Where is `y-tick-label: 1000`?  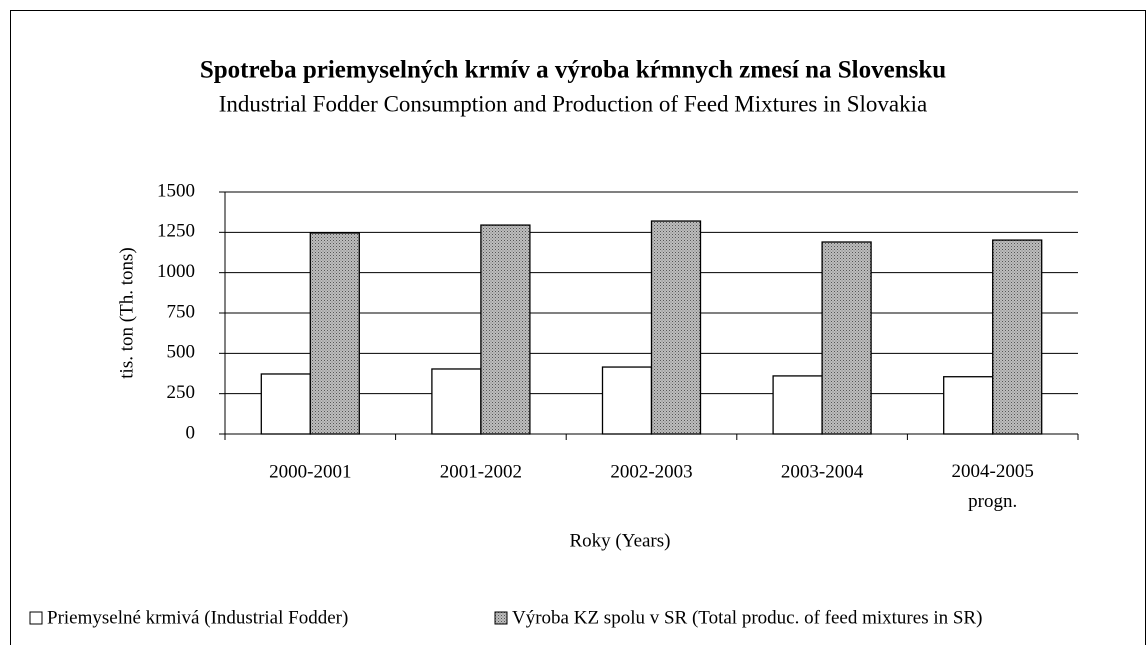 y-tick-label: 1000 is located at coordinates (176, 271).